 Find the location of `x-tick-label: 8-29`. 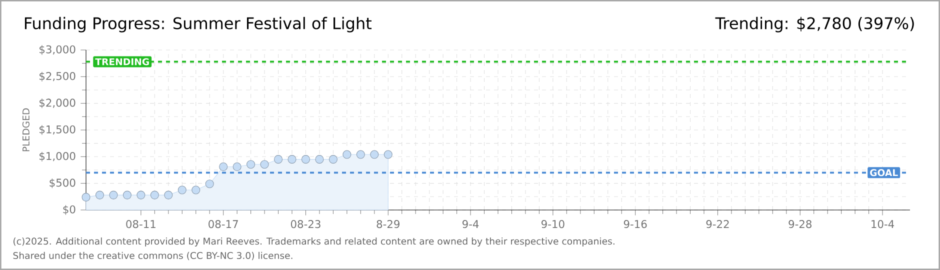

x-tick-label: 8-29 is located at coordinates (388, 224).